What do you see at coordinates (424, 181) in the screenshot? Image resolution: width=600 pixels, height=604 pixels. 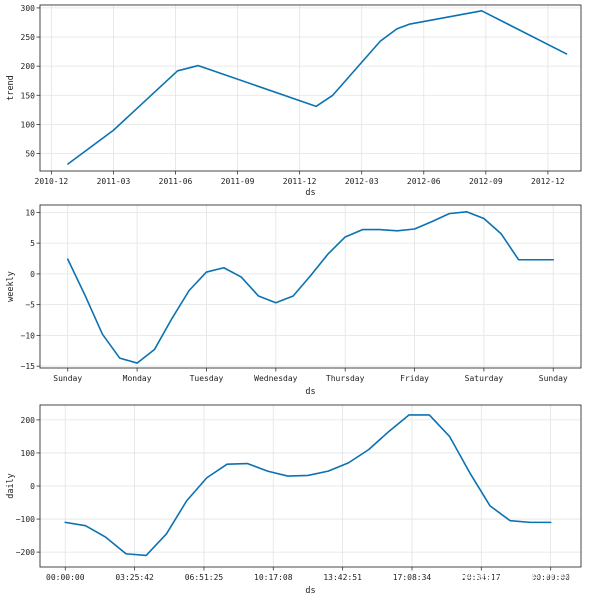 I see `trend-xtick-label: 2012-06` at bounding box center [424, 181].